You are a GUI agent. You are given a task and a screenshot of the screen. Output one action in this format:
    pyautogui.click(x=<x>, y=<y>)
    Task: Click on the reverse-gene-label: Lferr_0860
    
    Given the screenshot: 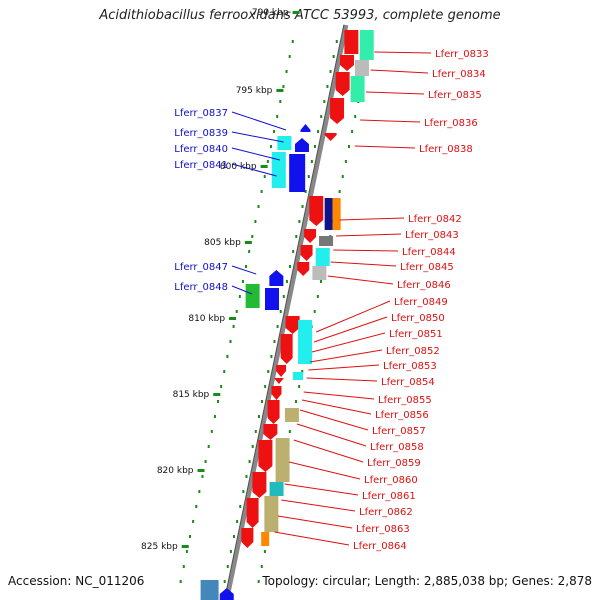 What is the action you would take?
    pyautogui.click(x=391, y=480)
    